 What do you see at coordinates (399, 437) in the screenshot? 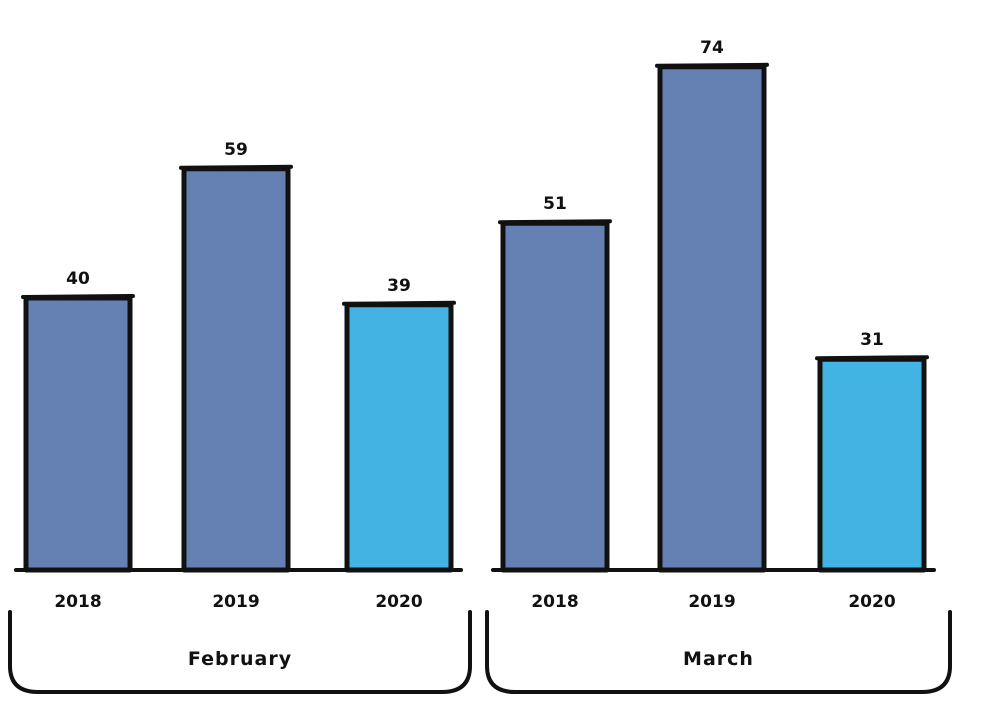
I see `bar-february-2020` at bounding box center [399, 437].